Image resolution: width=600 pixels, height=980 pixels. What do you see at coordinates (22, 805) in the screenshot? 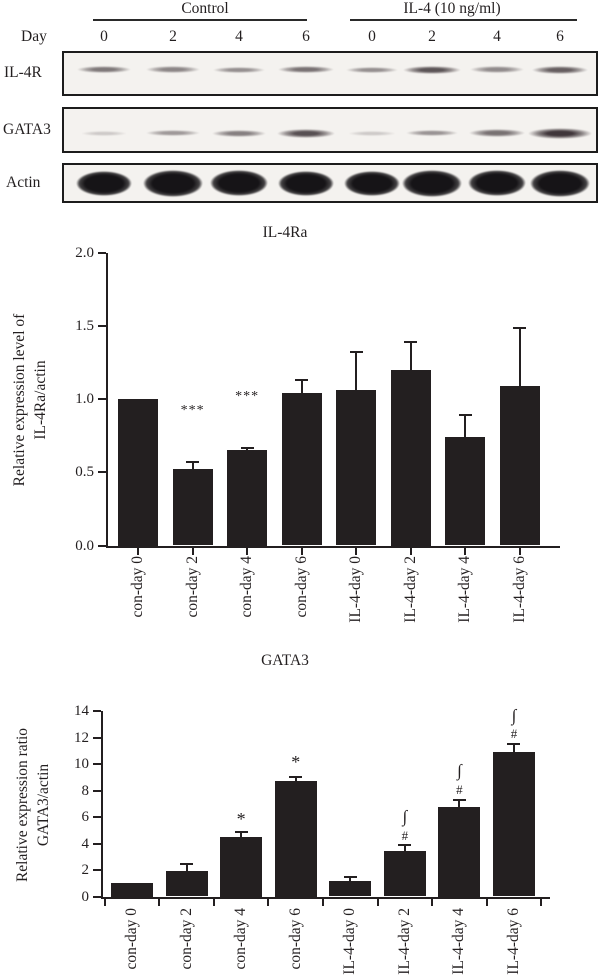
I see `y-axis-label-line1: Relative expression ratio` at bounding box center [22, 805].